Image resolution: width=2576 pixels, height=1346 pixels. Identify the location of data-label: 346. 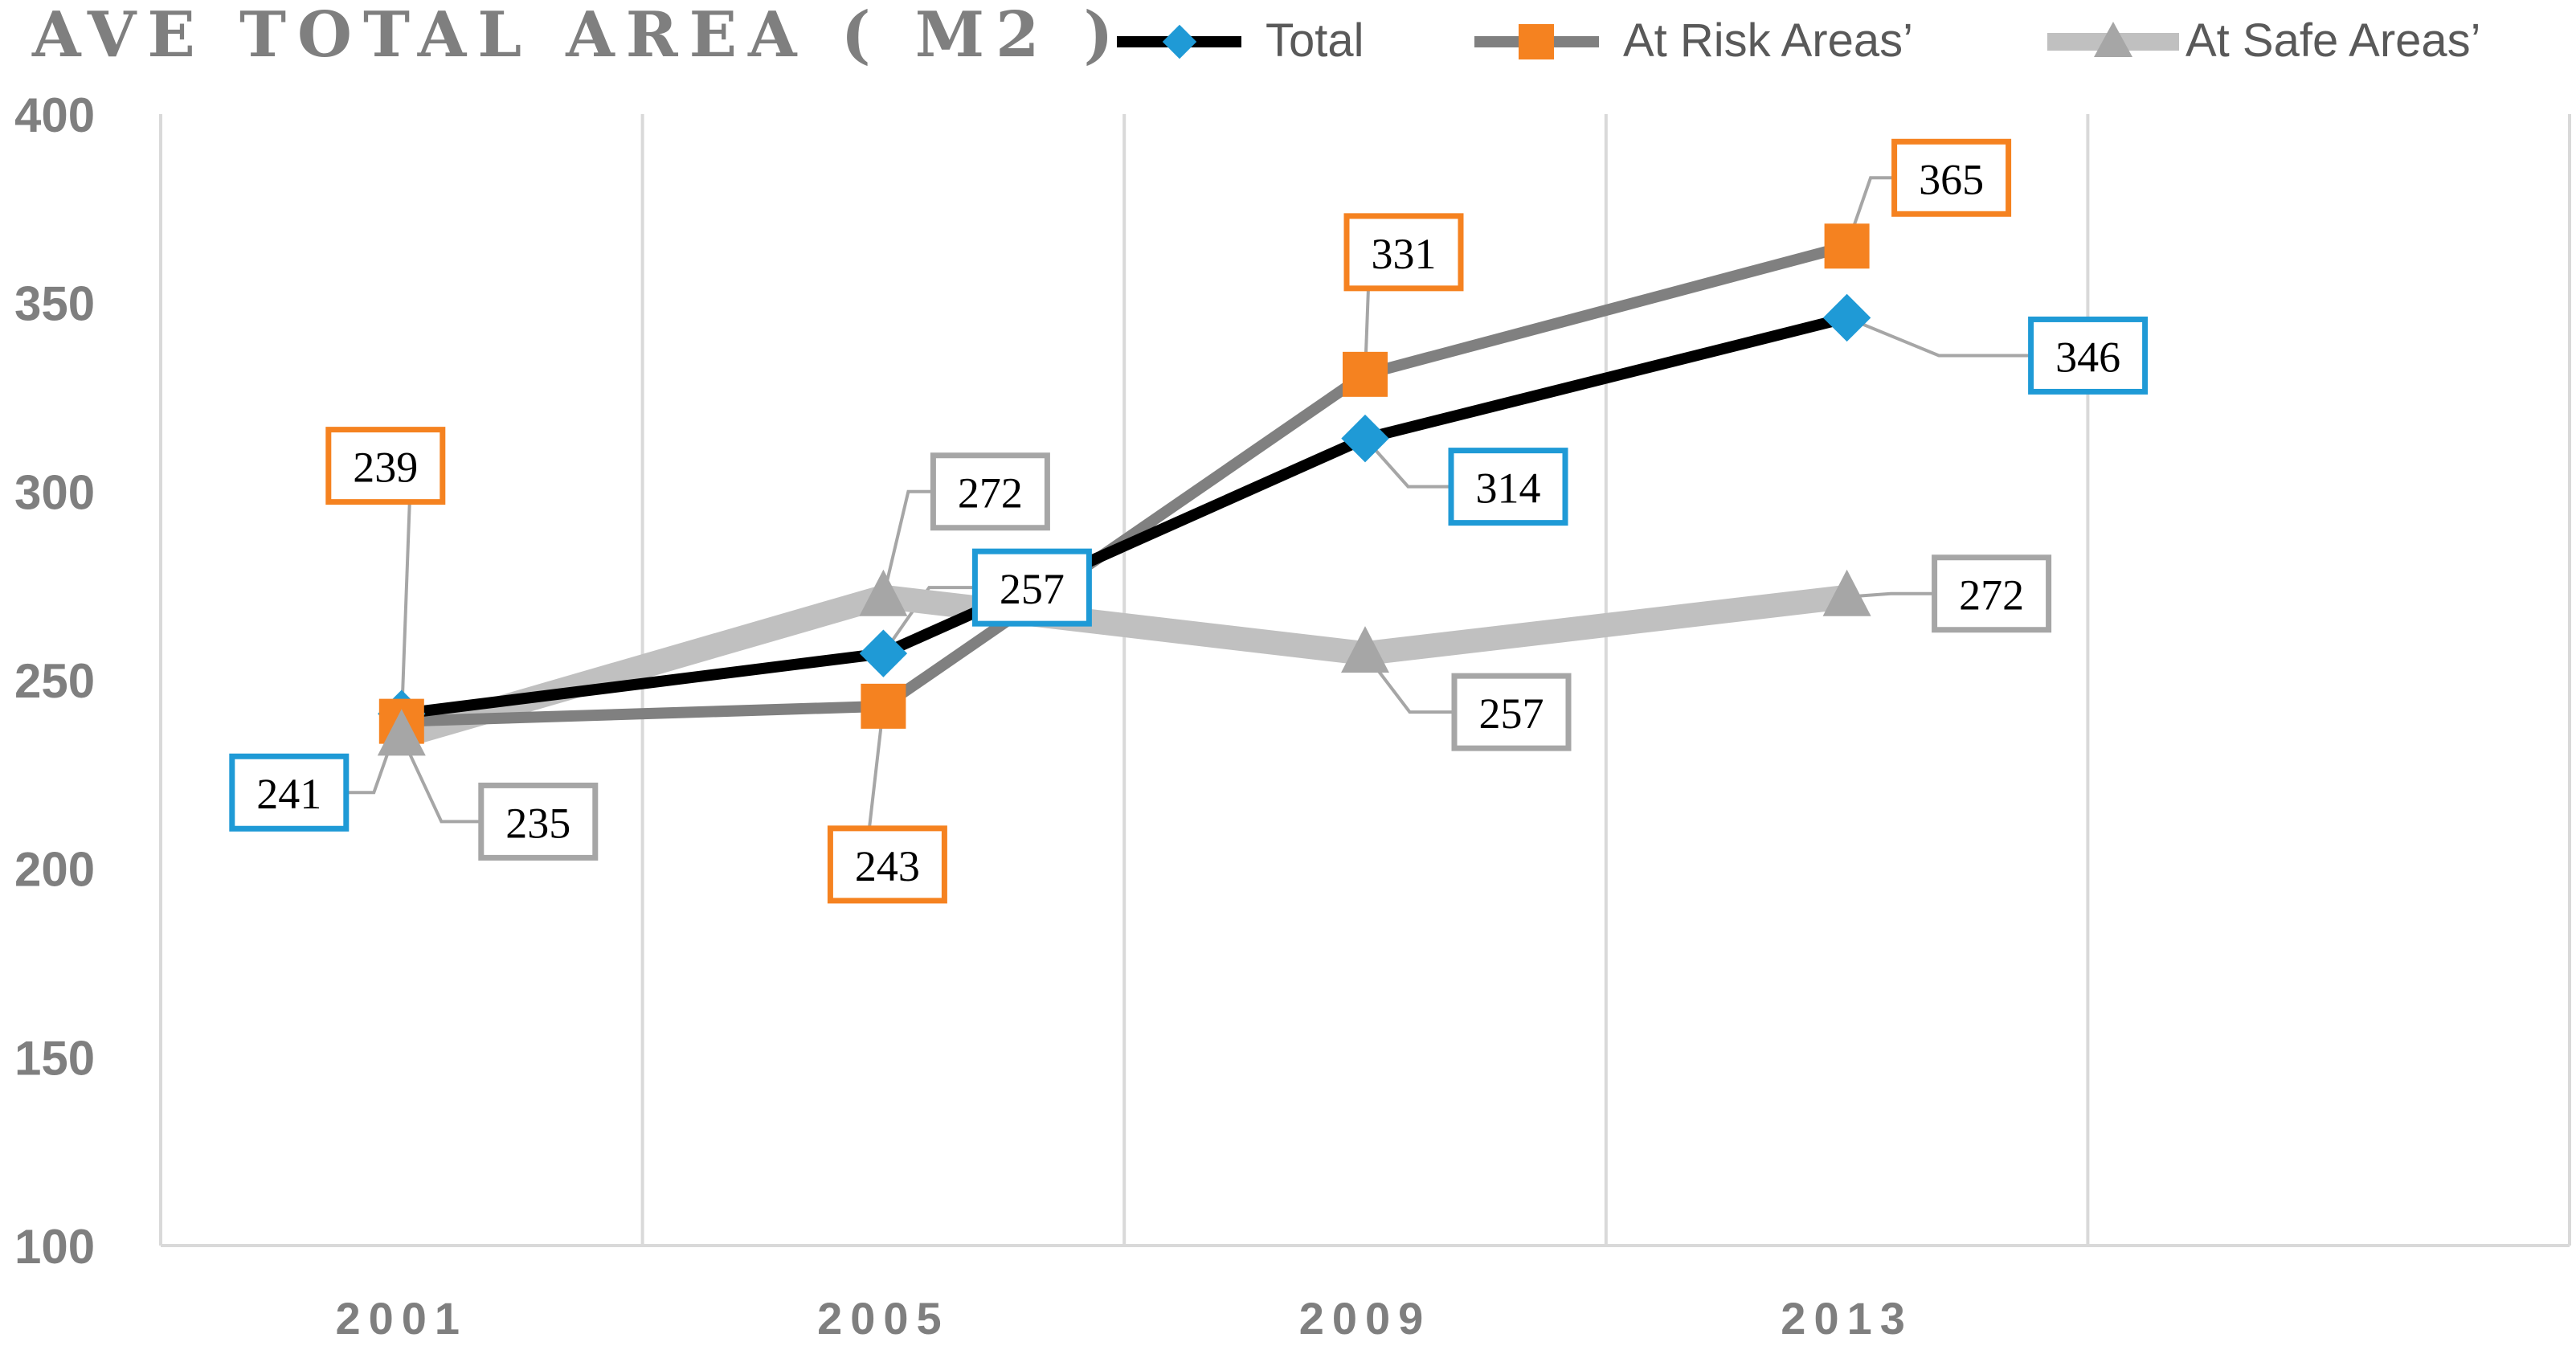
(2087, 357).